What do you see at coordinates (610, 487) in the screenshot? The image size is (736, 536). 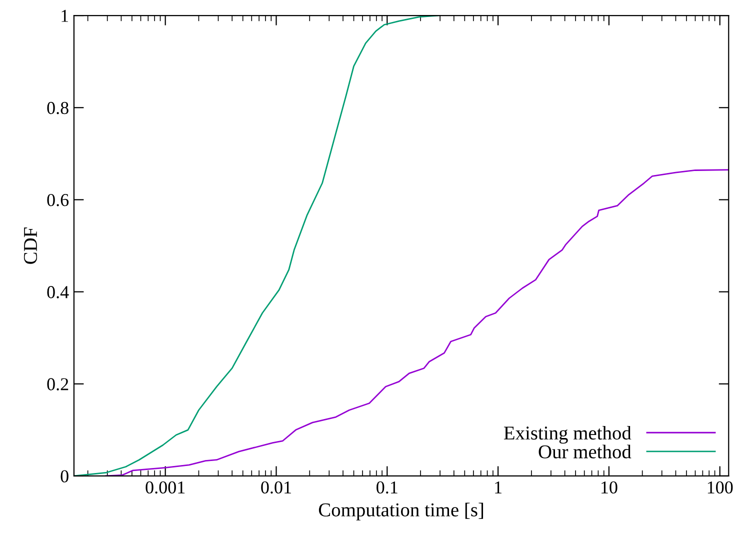 I see `x-tick-label: 10` at bounding box center [610, 487].